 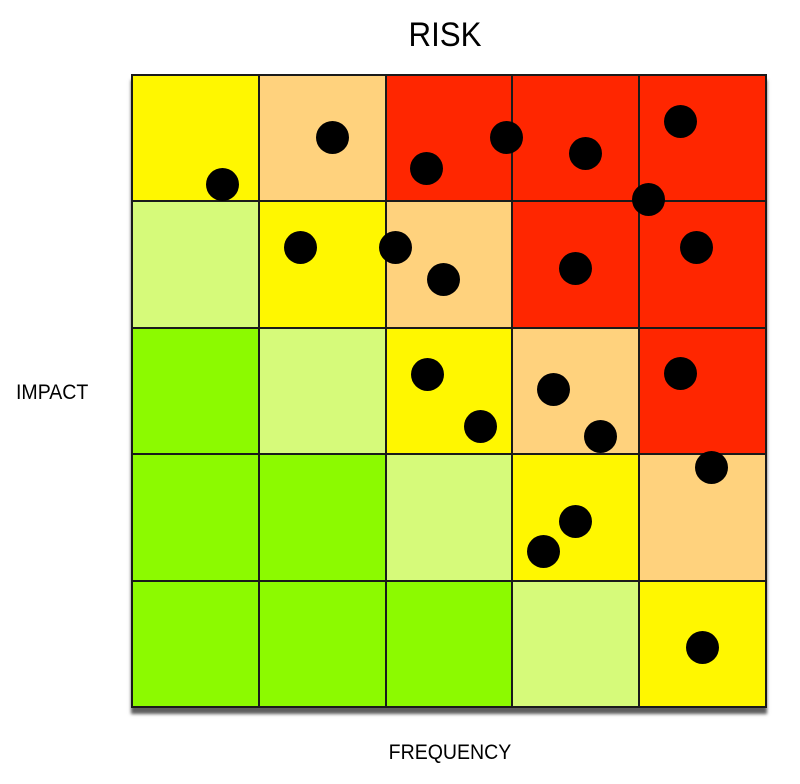 What do you see at coordinates (576, 391) in the screenshot?
I see `risk-cell-orange` at bounding box center [576, 391].